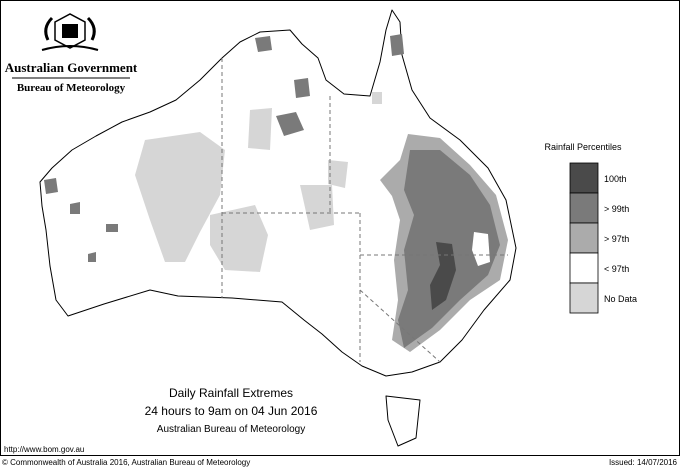 This screenshot has width=680, height=467. What do you see at coordinates (44, 449) in the screenshot?
I see `footer-url: http://www.bom.gov.au` at bounding box center [44, 449].